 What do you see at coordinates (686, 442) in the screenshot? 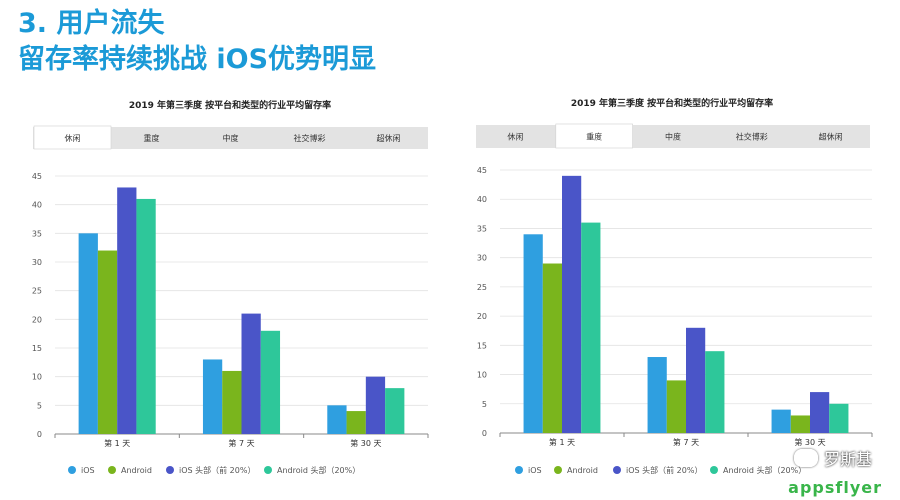
I see `chart2-category-label: 第 7 天` at bounding box center [686, 442].